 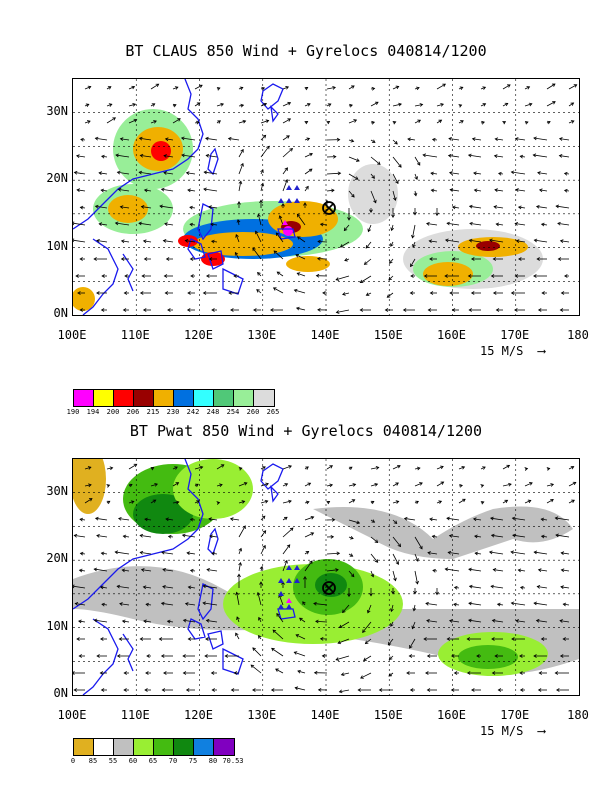 I want to click on panel2-color-legend, so click(x=154, y=747).